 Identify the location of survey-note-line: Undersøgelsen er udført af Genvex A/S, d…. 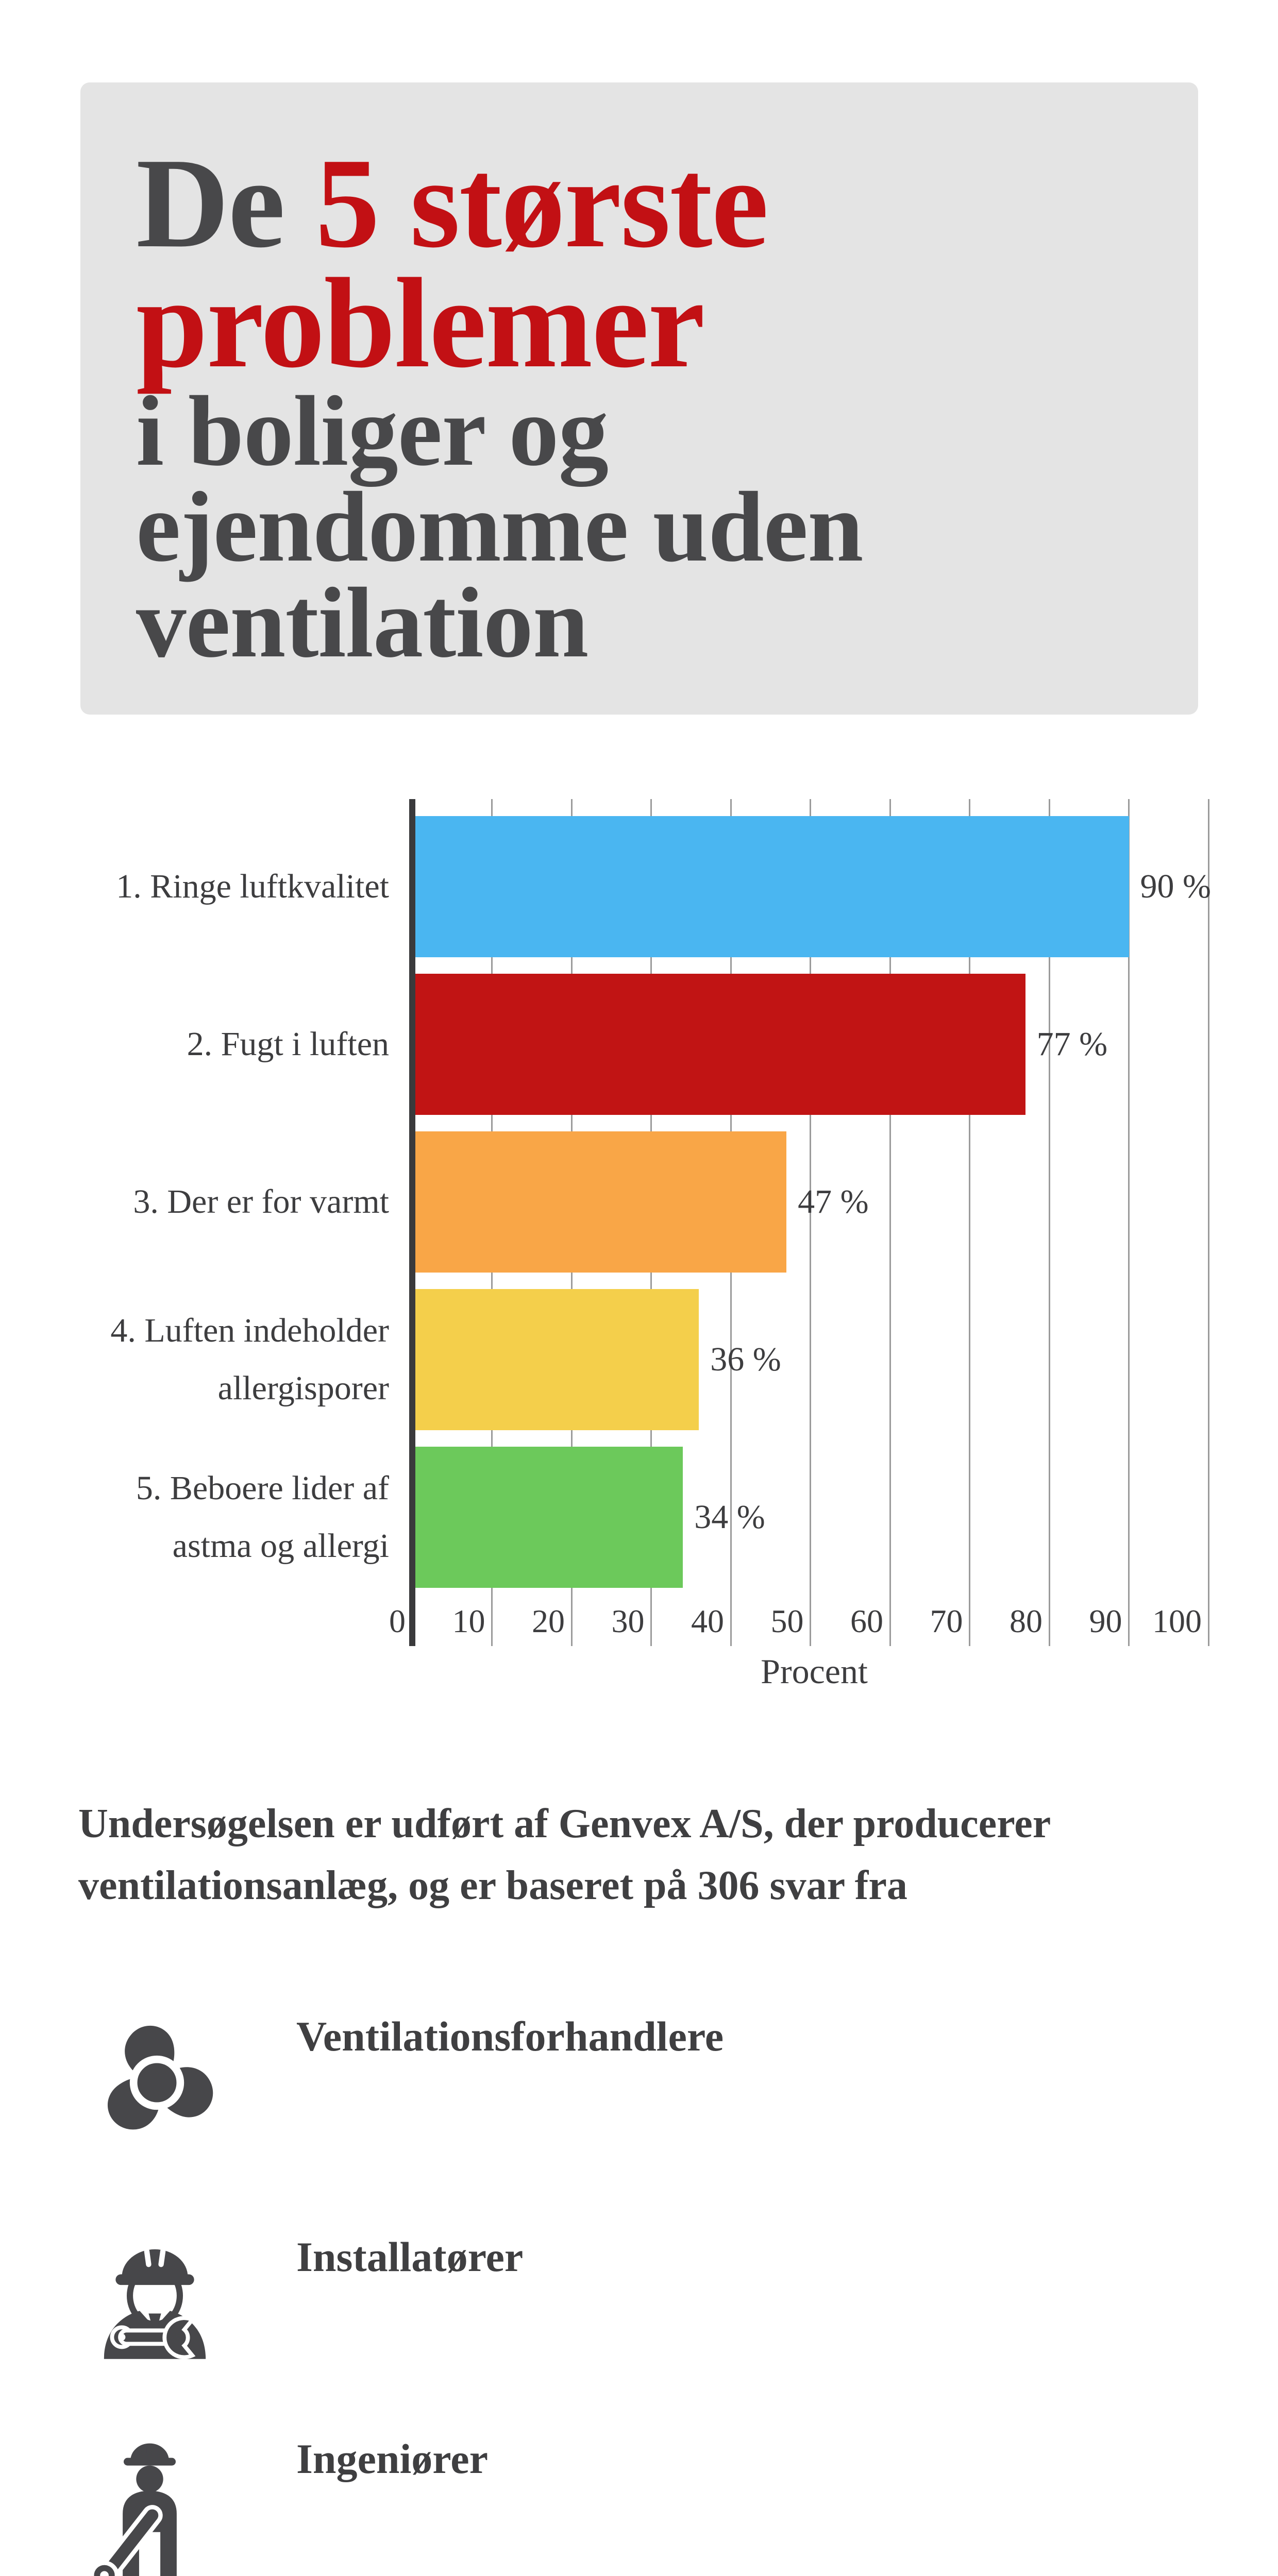
(565, 1823).